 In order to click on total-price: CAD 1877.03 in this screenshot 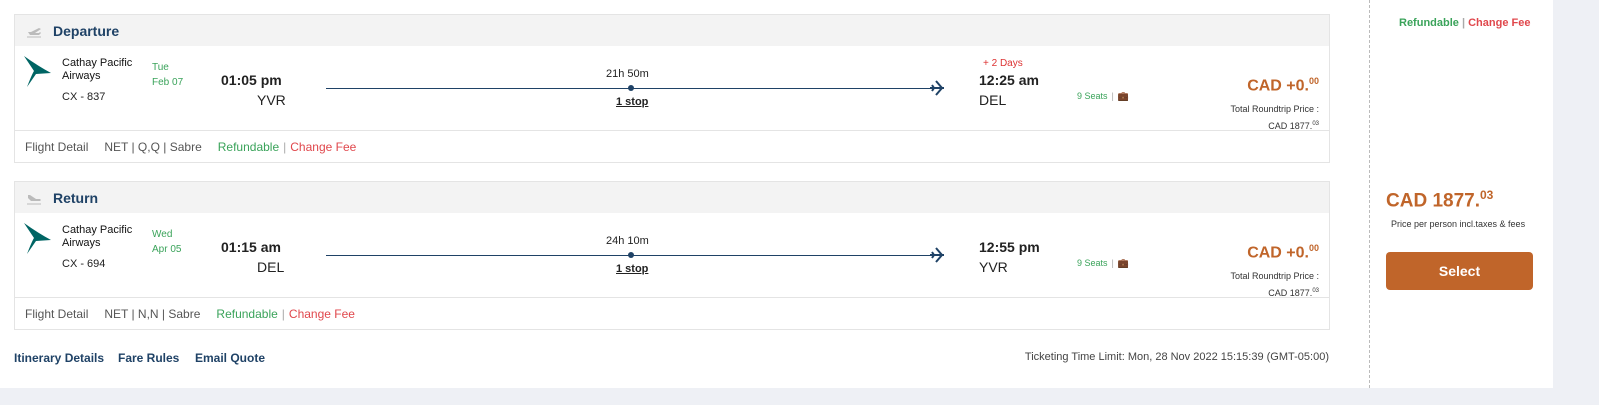, I will do `click(1439, 200)`.